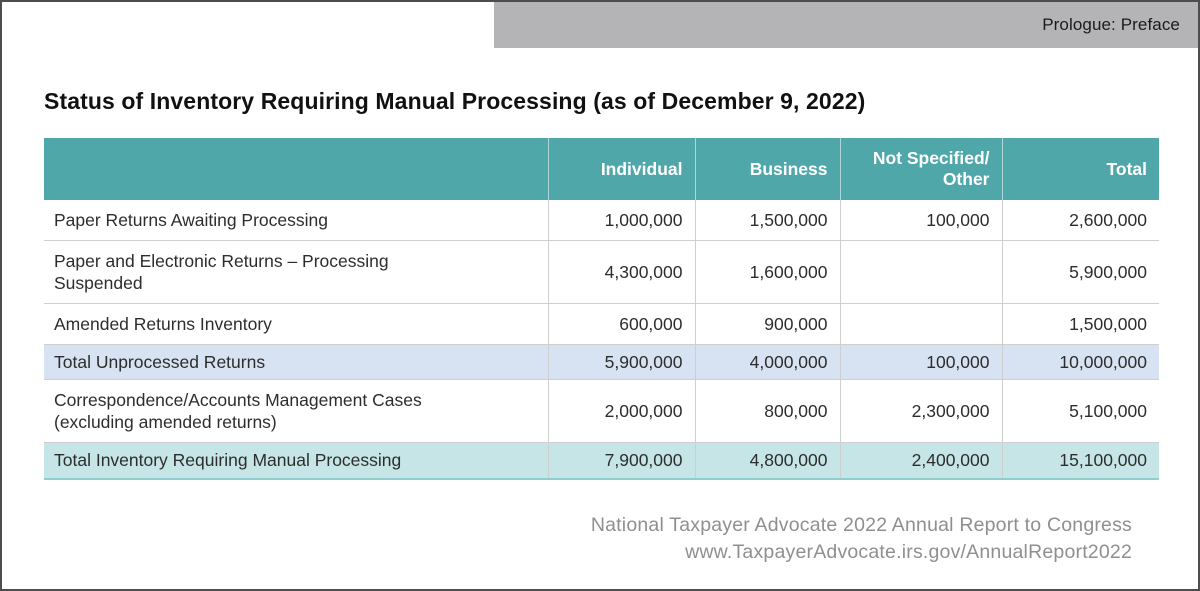 This screenshot has height=591, width=1200. I want to click on individual-value-cell: 5,900,000, so click(621, 362).